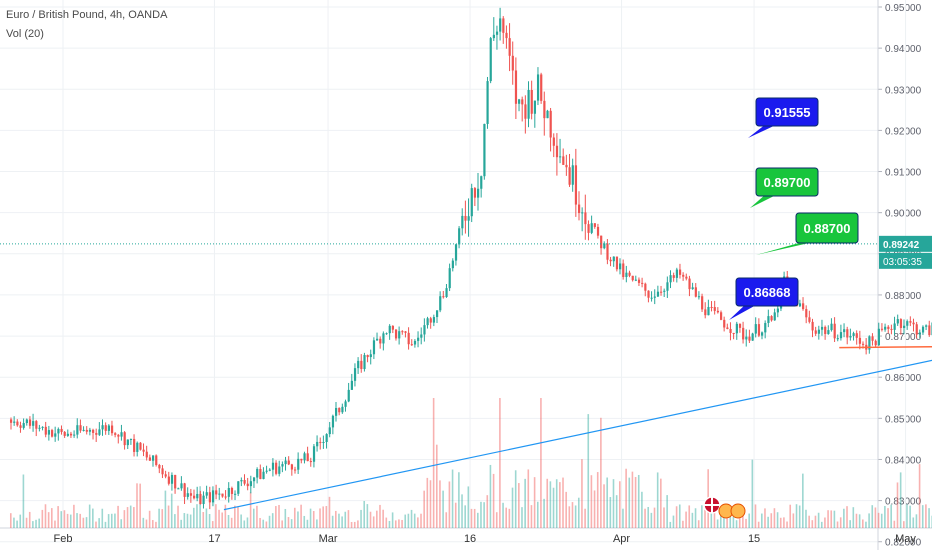 The width and height of the screenshot is (932, 555). Describe the element at coordinates (63, 539) in the screenshot. I see `time-axis-label: Feb` at that location.